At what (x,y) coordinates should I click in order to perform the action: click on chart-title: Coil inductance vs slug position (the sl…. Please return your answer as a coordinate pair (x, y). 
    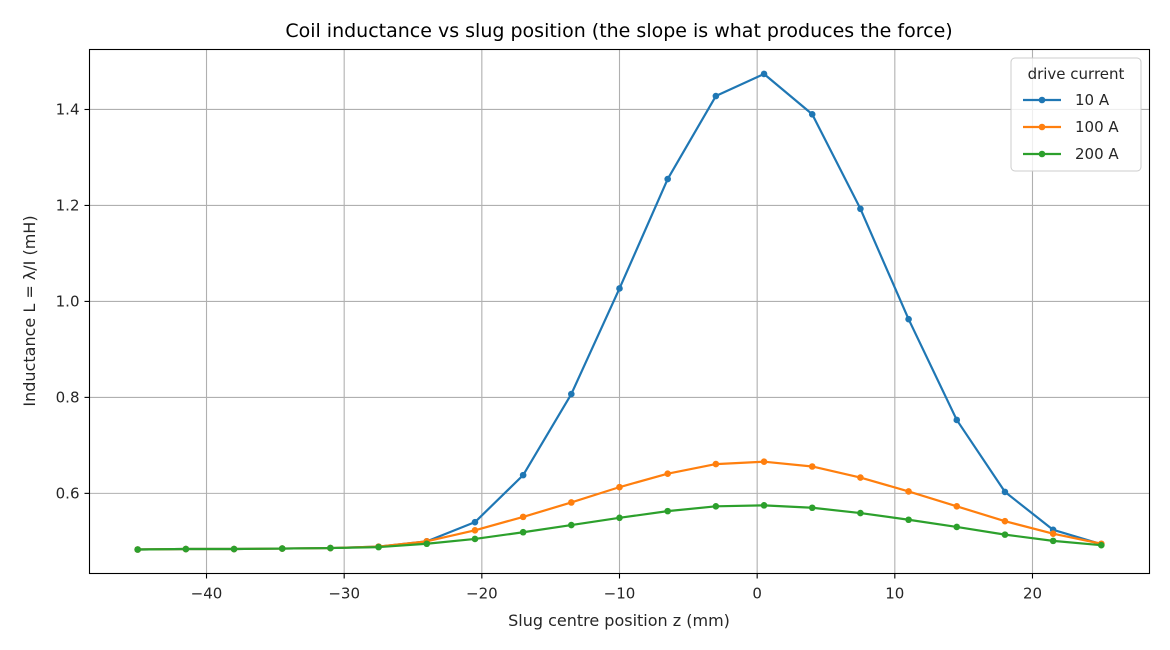
    Looking at the image, I should click on (618, 31).